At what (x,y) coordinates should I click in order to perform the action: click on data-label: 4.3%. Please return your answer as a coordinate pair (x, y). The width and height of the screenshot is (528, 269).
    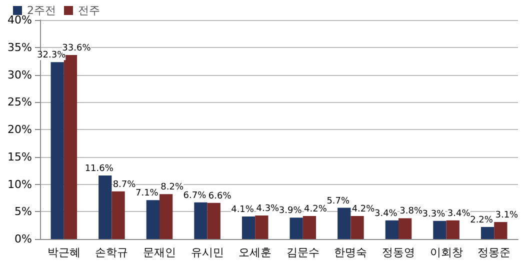
    Looking at the image, I should click on (268, 209).